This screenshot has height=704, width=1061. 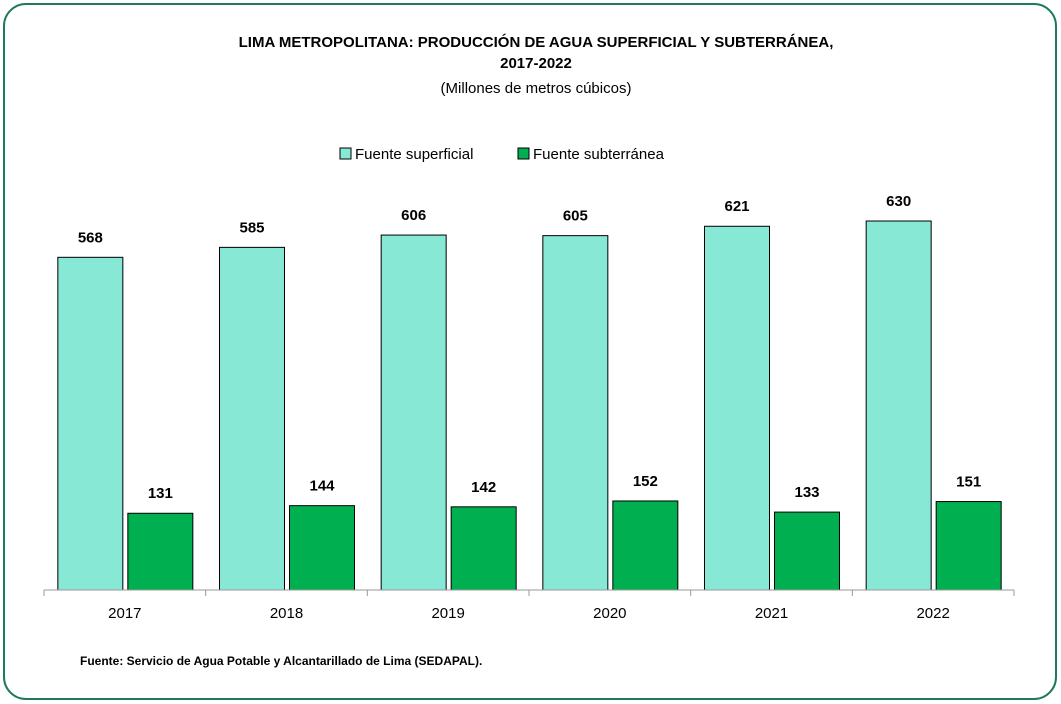 What do you see at coordinates (160, 493) in the screenshot?
I see `data-label: 131` at bounding box center [160, 493].